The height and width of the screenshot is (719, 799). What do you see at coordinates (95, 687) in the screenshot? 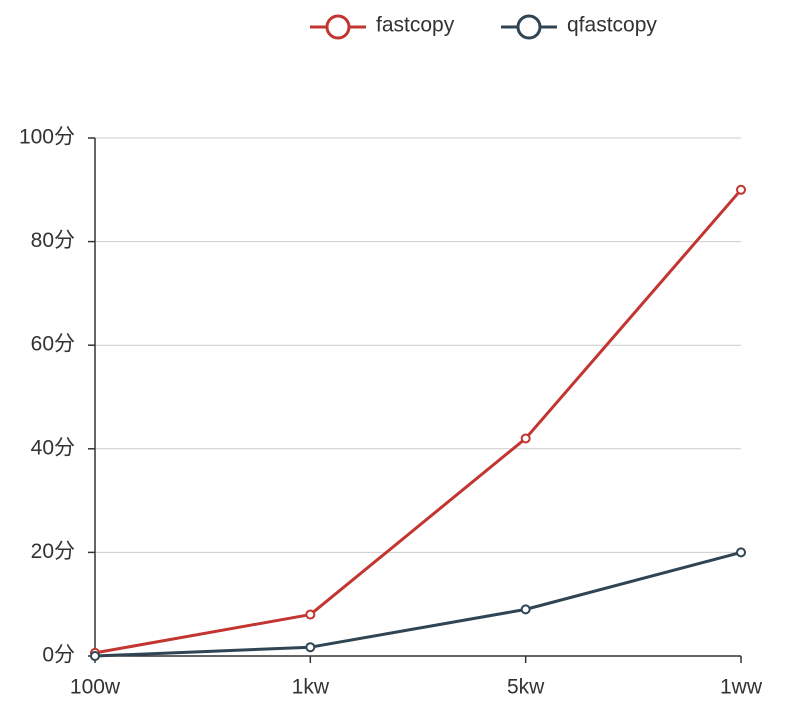
I see `x-tick-label: 100w` at bounding box center [95, 687].